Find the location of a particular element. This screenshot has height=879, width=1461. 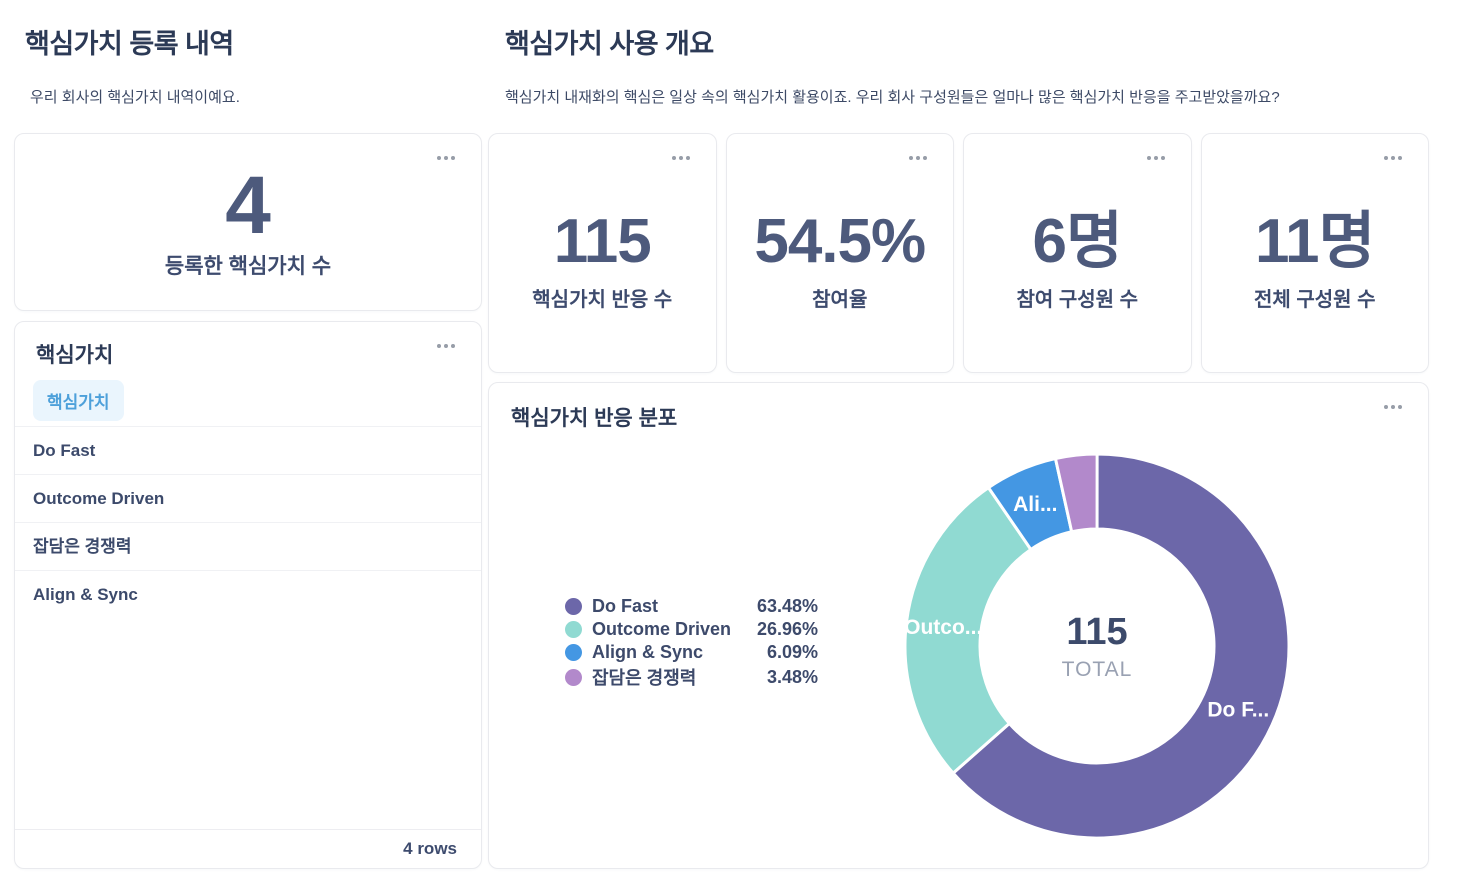

stat-label: 전체 구성원 수 is located at coordinates (1314, 300).